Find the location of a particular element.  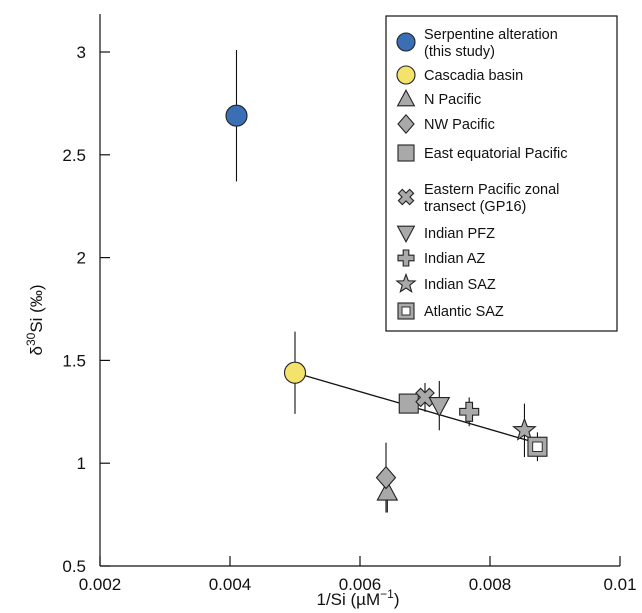

x-tick-label: 0.006 is located at coordinates (360, 584).